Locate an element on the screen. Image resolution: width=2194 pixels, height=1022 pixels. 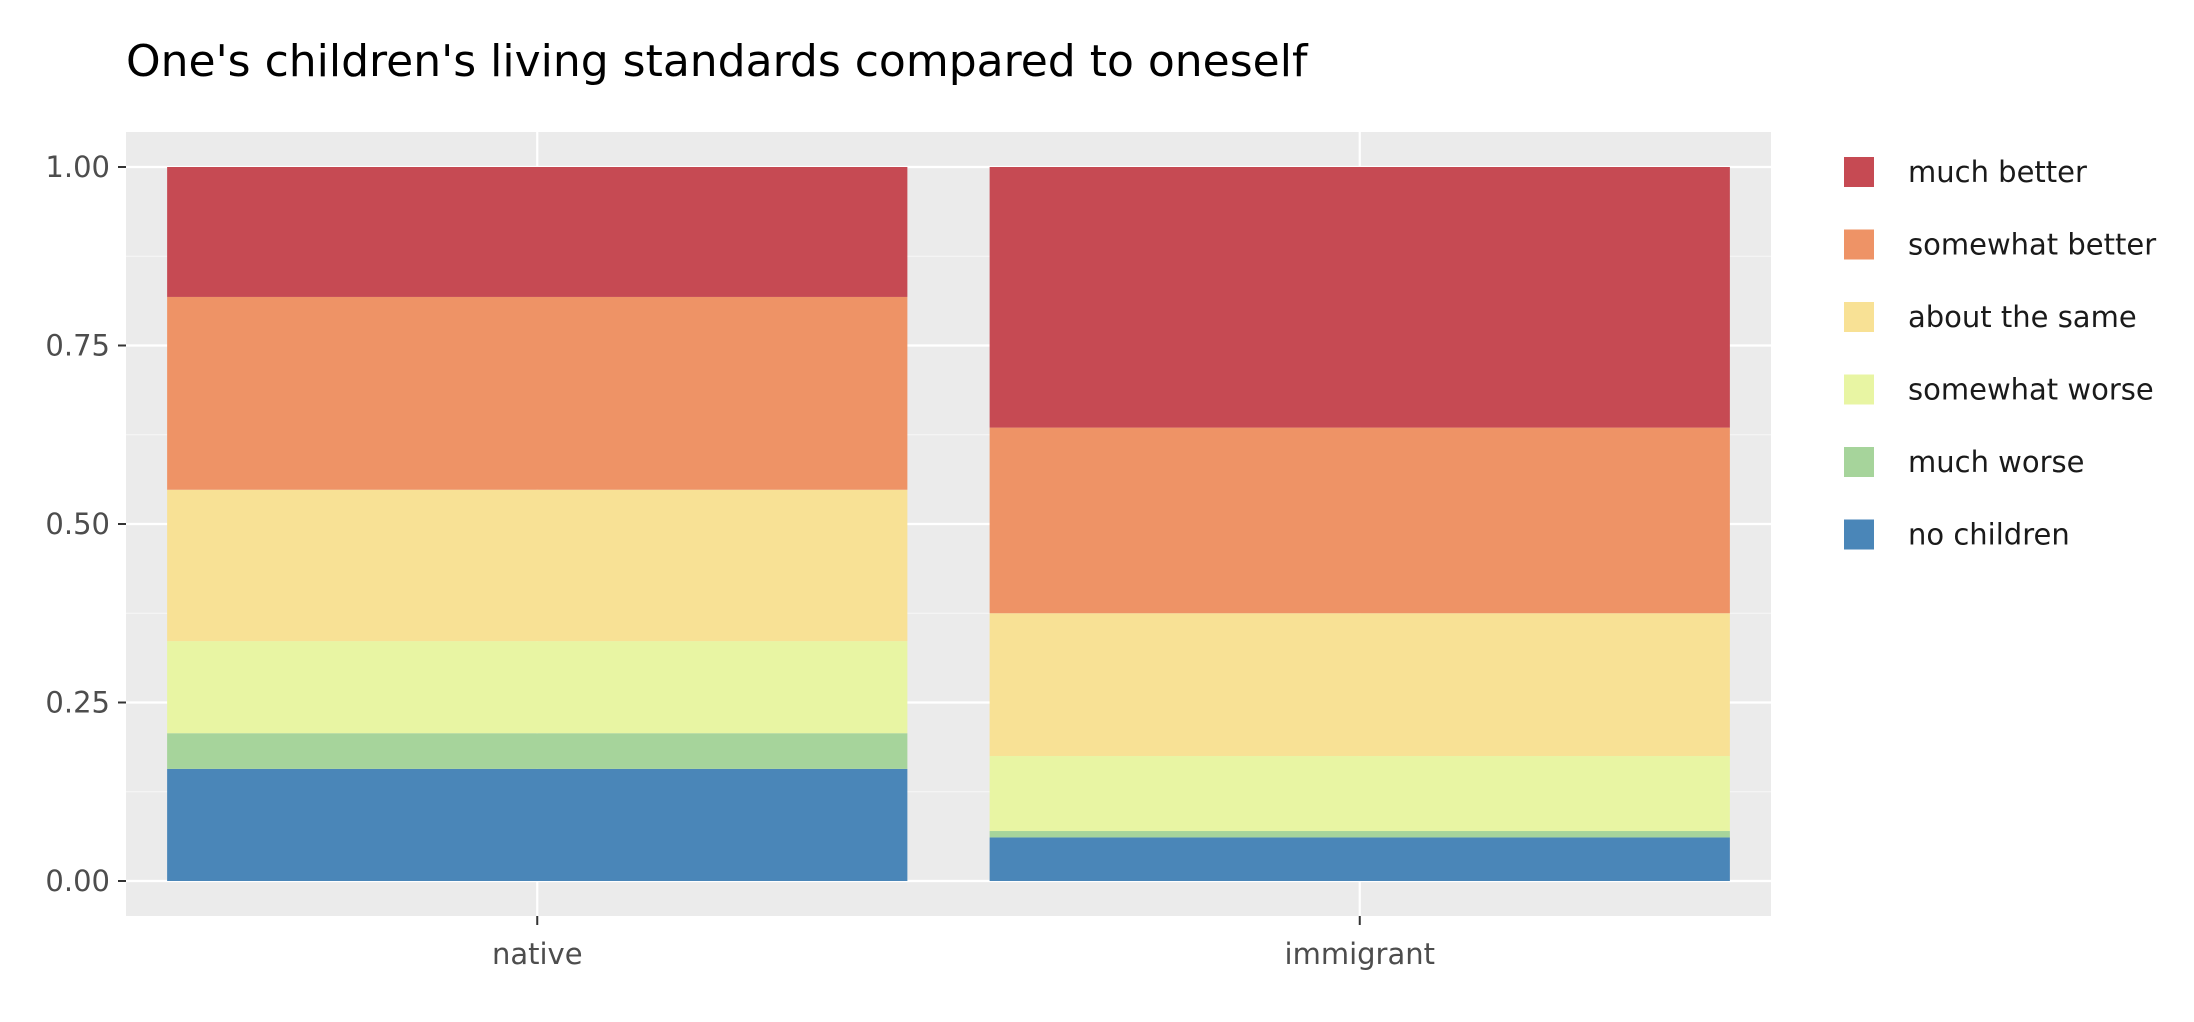
legend-label: somewhat better is located at coordinates (2032, 245).